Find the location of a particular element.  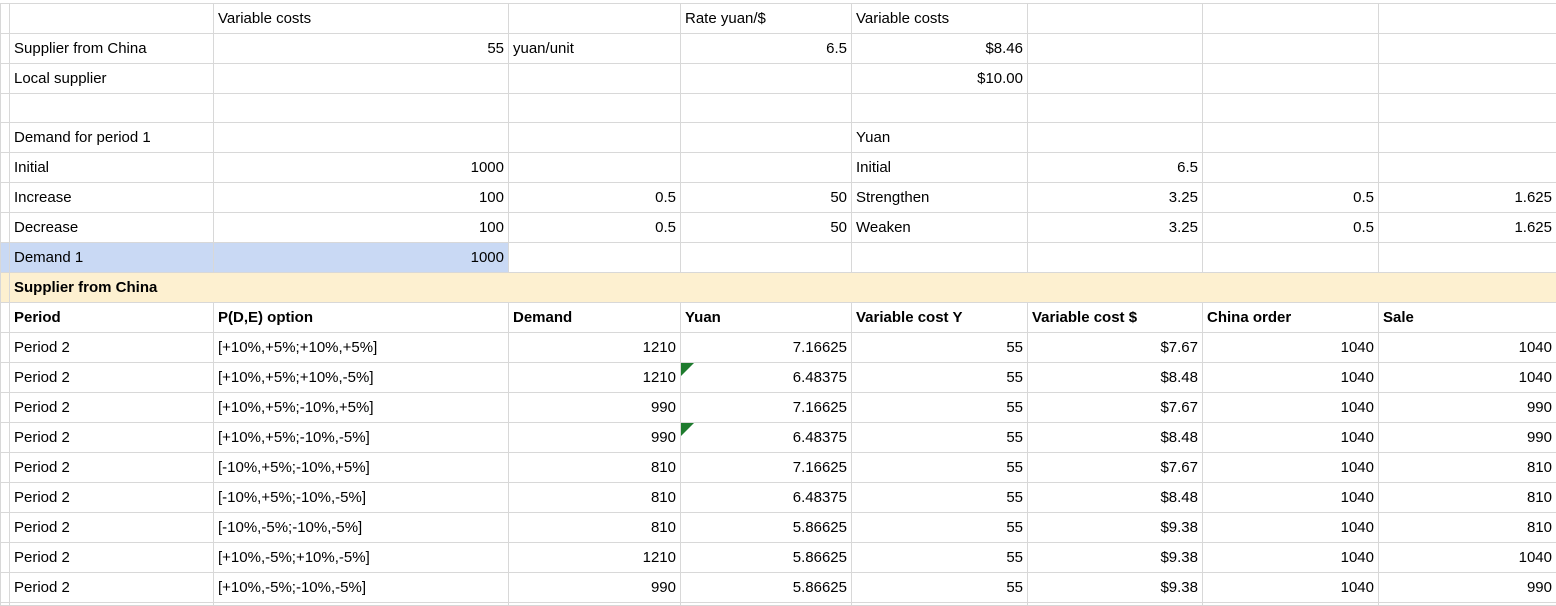

cell: Supplier from China is located at coordinates (111, 48).